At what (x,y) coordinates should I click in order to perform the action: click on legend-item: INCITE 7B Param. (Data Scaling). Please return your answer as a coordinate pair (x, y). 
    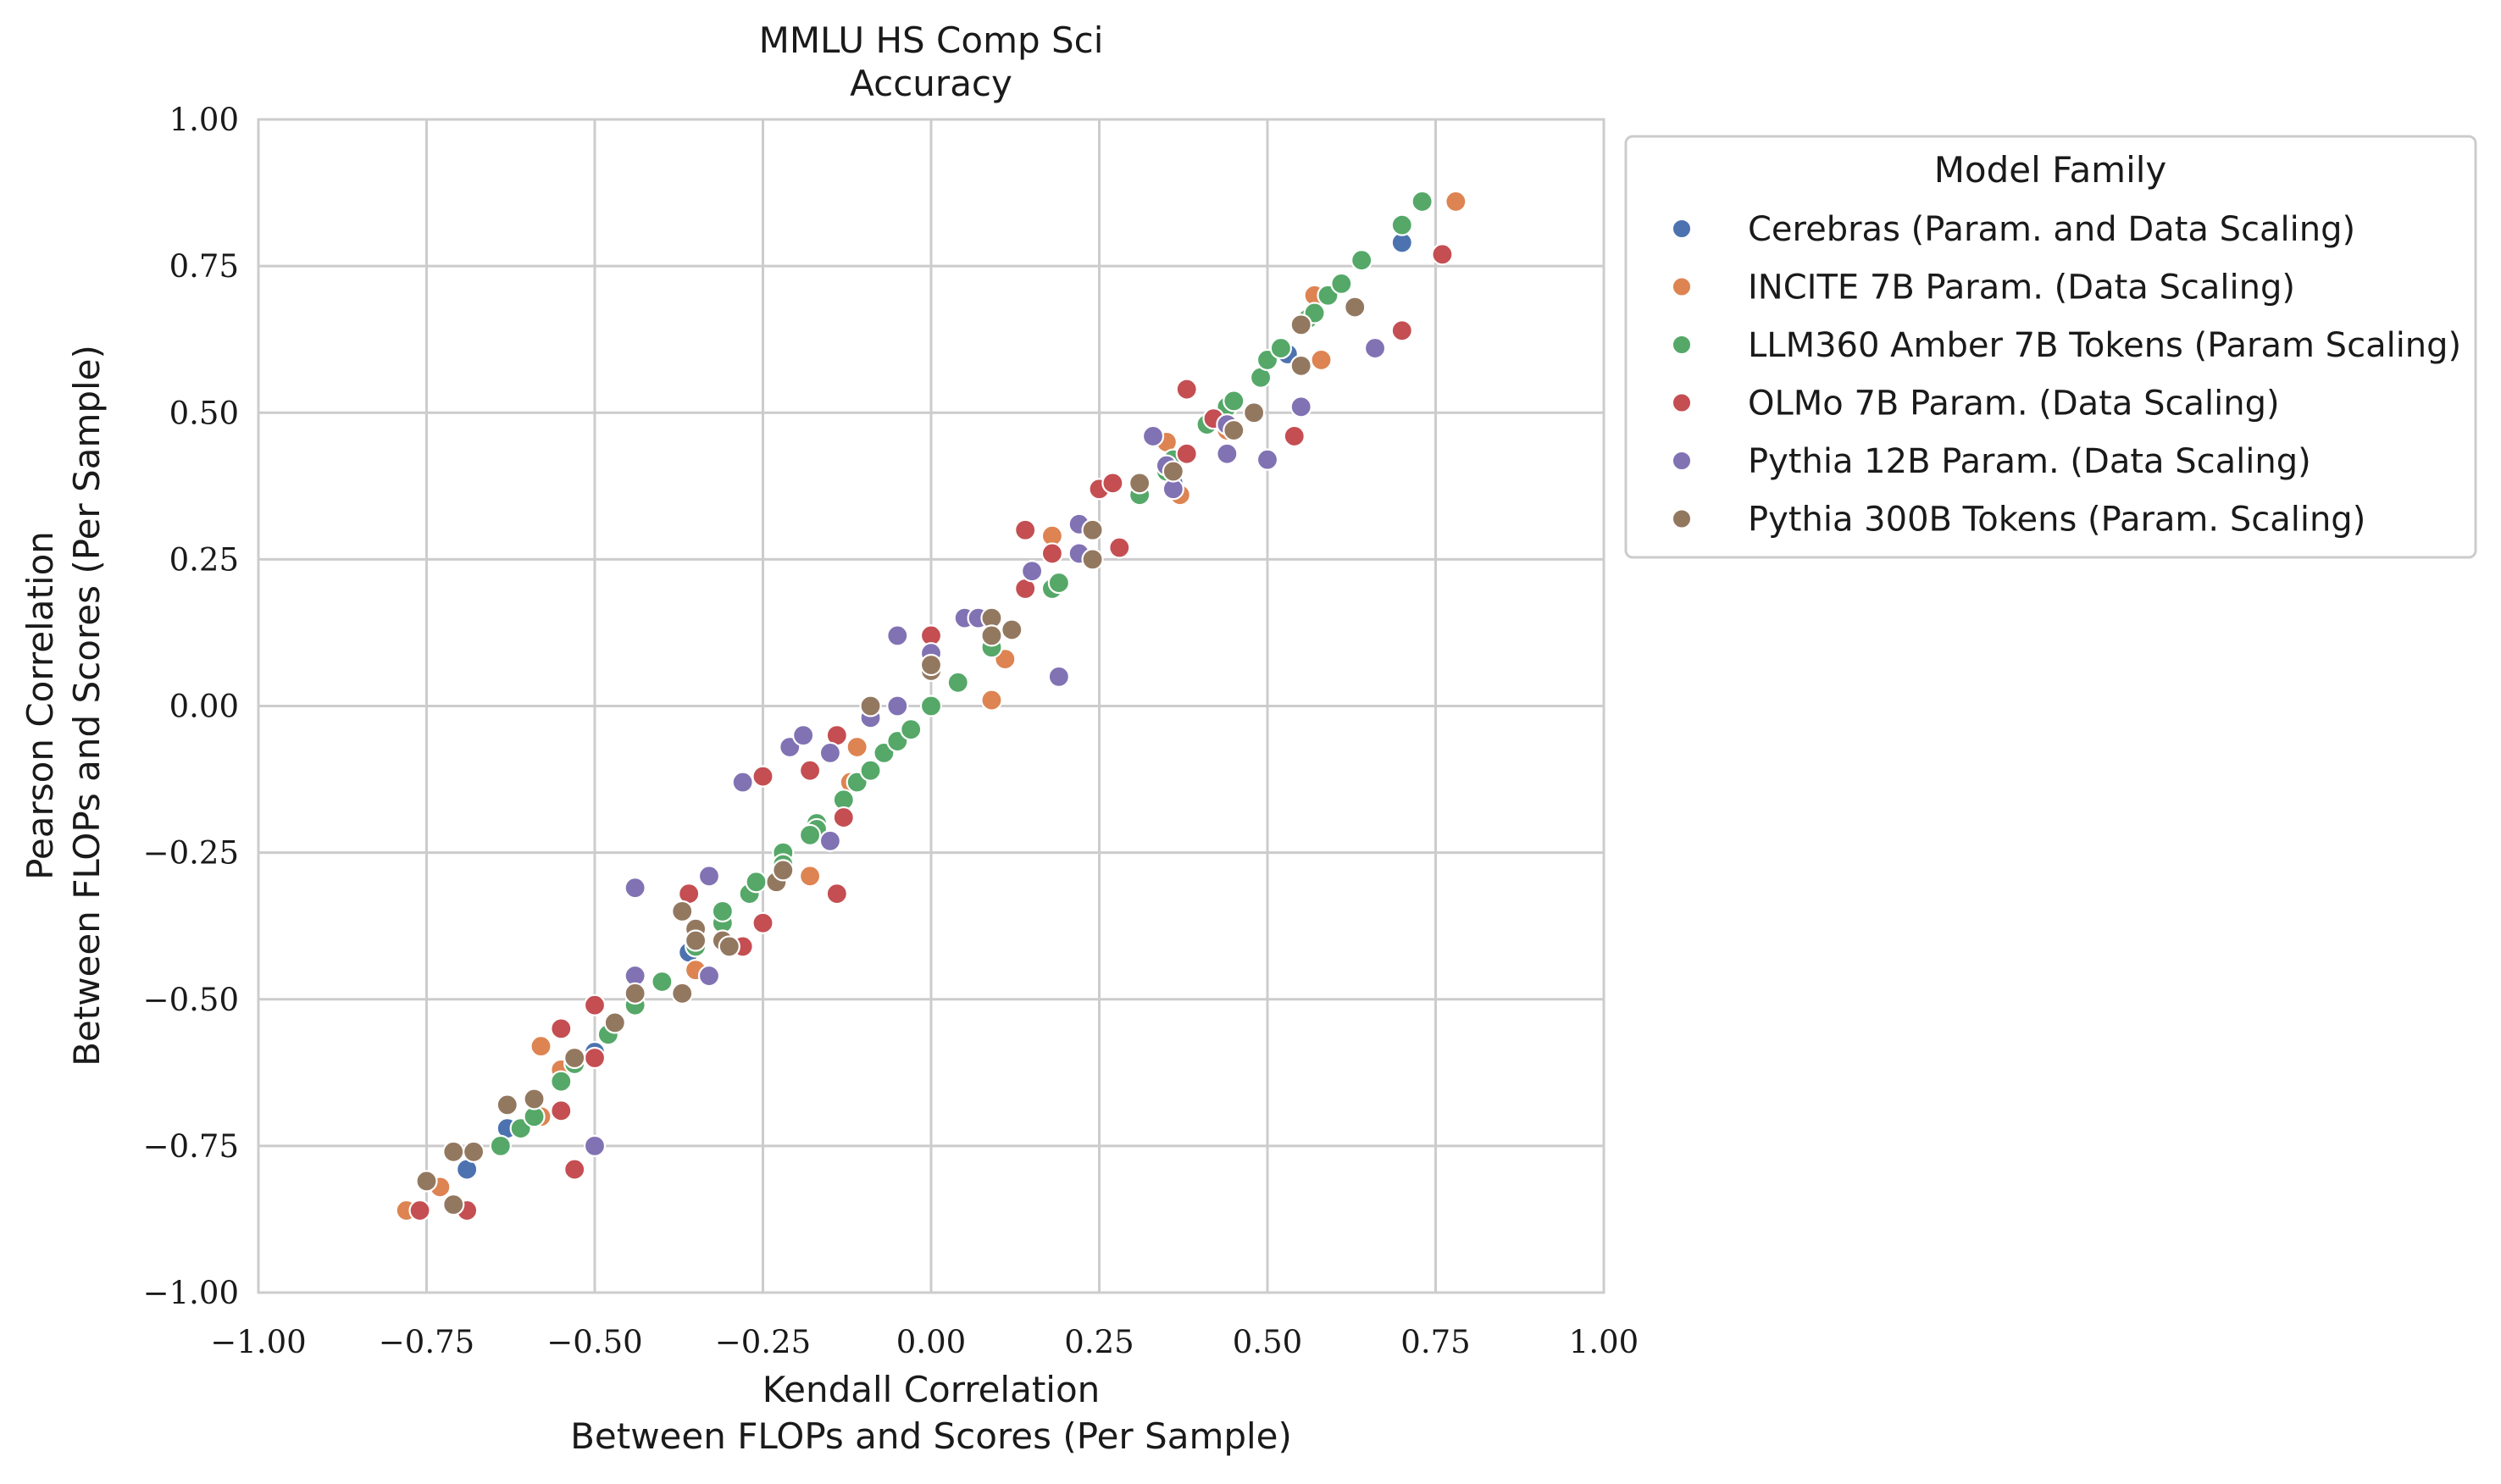
    Looking at the image, I should click on (1983, 288).